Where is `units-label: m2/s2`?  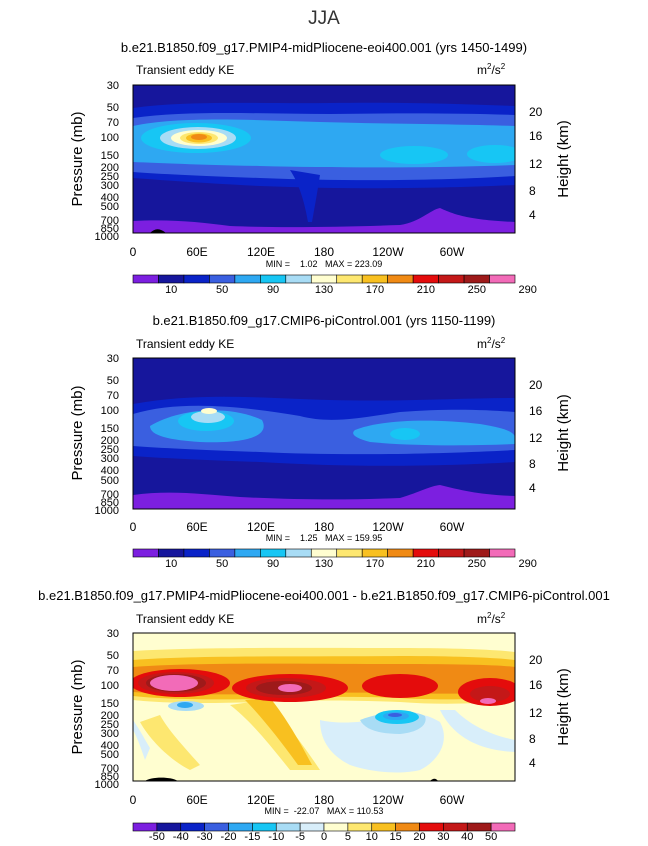 units-label: m2/s2 is located at coordinates (491, 69).